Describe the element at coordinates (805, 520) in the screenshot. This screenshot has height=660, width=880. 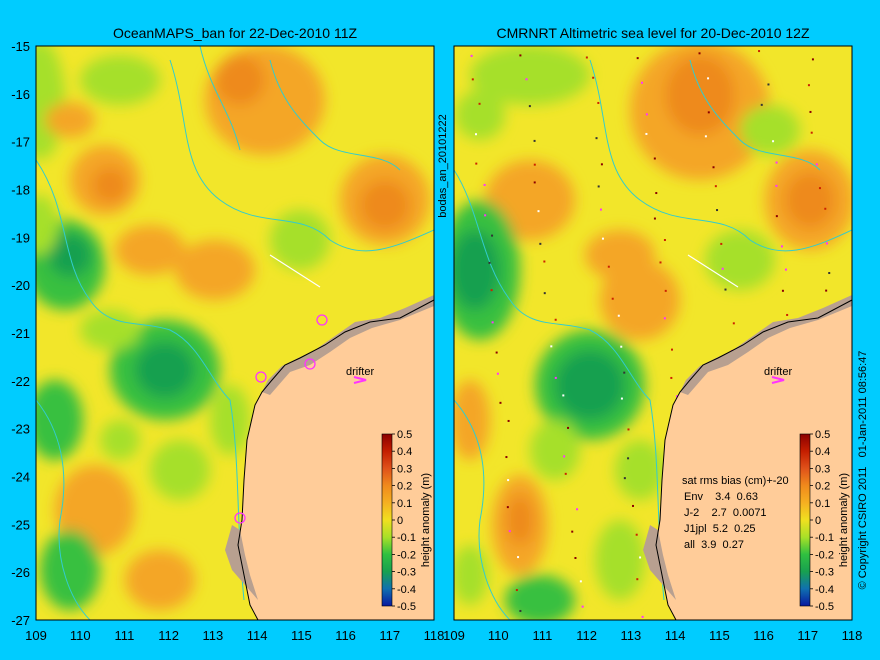
I see `right-colorbar-ramp` at that location.